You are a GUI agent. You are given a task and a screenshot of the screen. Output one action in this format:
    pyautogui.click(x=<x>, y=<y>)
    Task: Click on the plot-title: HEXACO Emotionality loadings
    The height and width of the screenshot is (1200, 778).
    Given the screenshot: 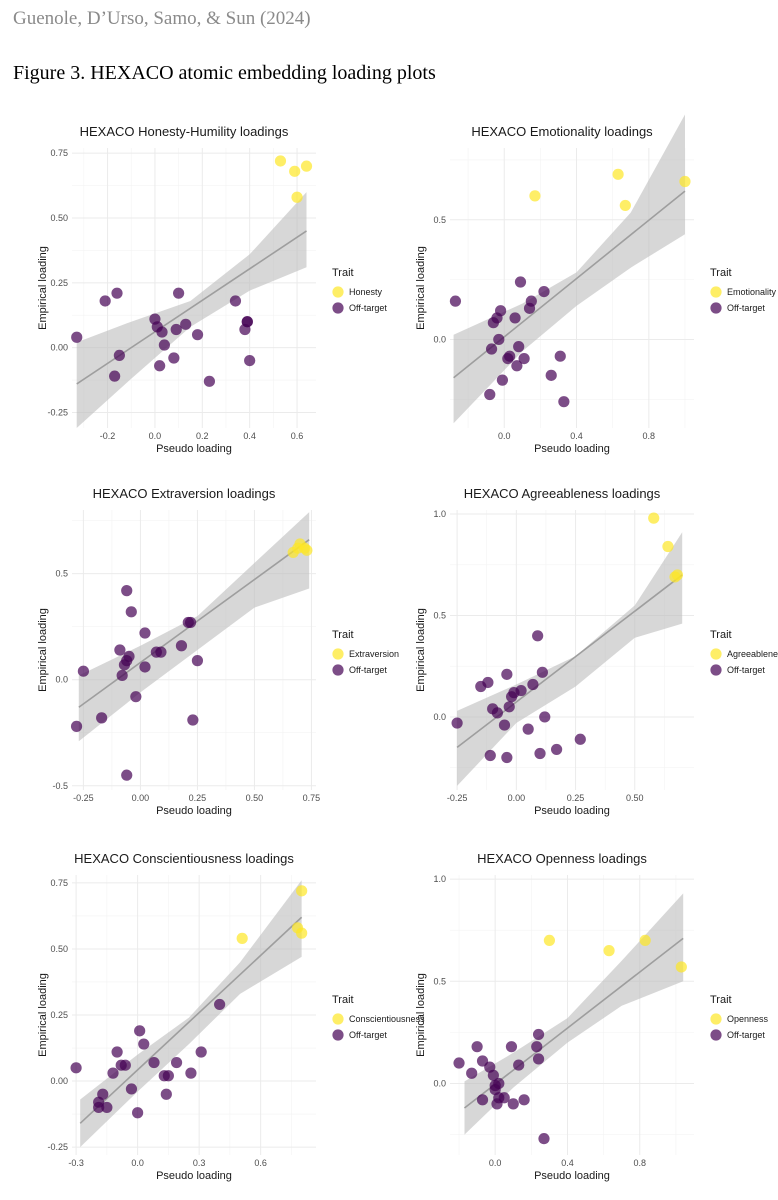 What is the action you would take?
    pyautogui.click(x=562, y=131)
    